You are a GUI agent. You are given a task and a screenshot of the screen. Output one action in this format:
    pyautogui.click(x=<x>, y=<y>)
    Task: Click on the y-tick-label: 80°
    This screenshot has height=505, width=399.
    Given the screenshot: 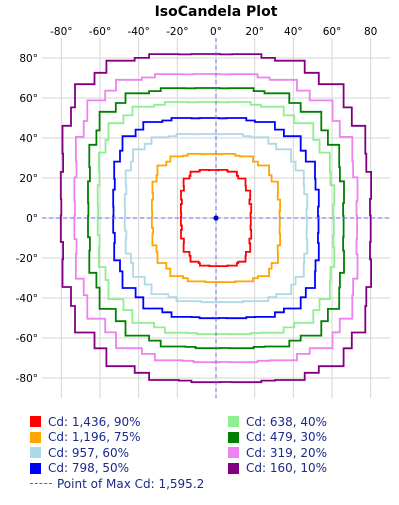 What is the action you would take?
    pyautogui.click(x=28, y=59)
    